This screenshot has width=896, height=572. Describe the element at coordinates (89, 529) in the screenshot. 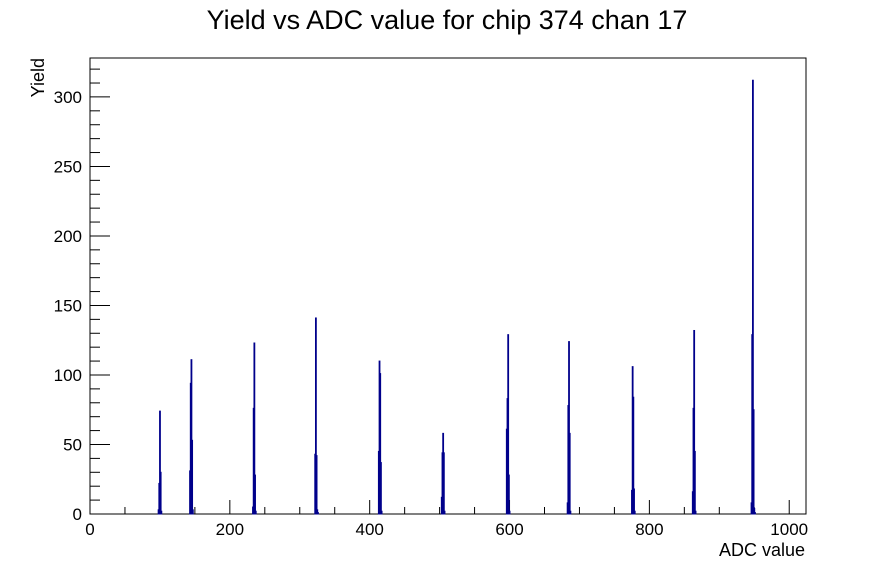

I see `x-tick-label: 0` at that location.